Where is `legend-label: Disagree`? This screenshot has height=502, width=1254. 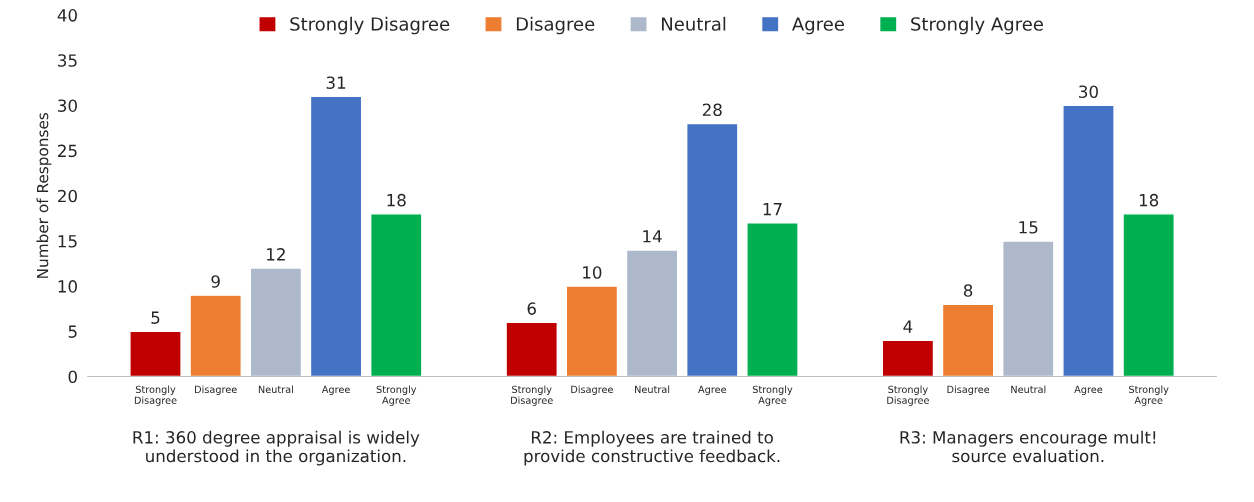 legend-label: Disagree is located at coordinates (555, 25).